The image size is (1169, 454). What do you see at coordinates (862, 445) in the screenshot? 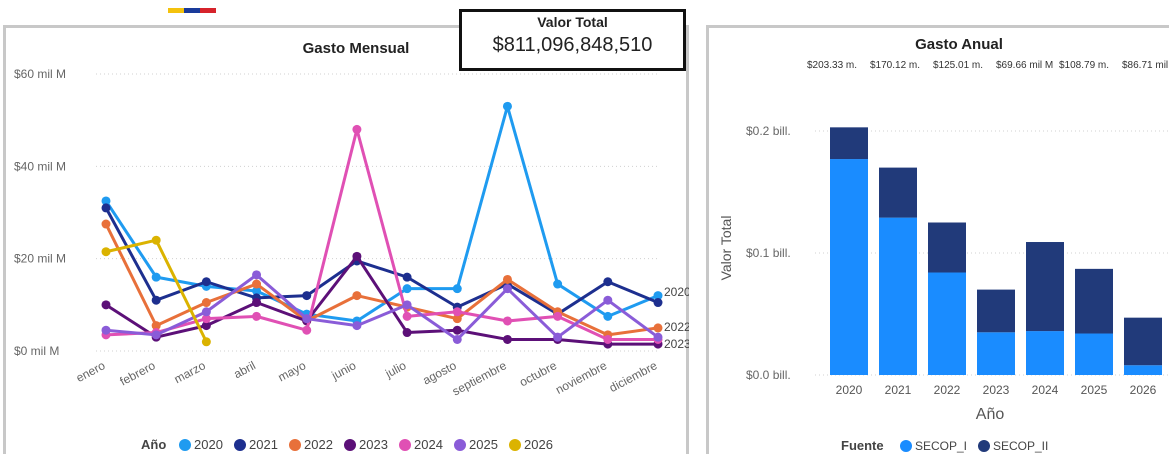
I see `legend-title: Fuente` at bounding box center [862, 445].